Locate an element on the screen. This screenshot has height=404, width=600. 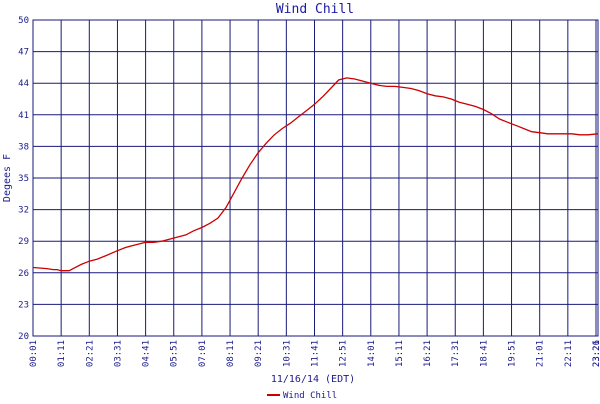
legend: Wind Chill is located at coordinates (302, 396).